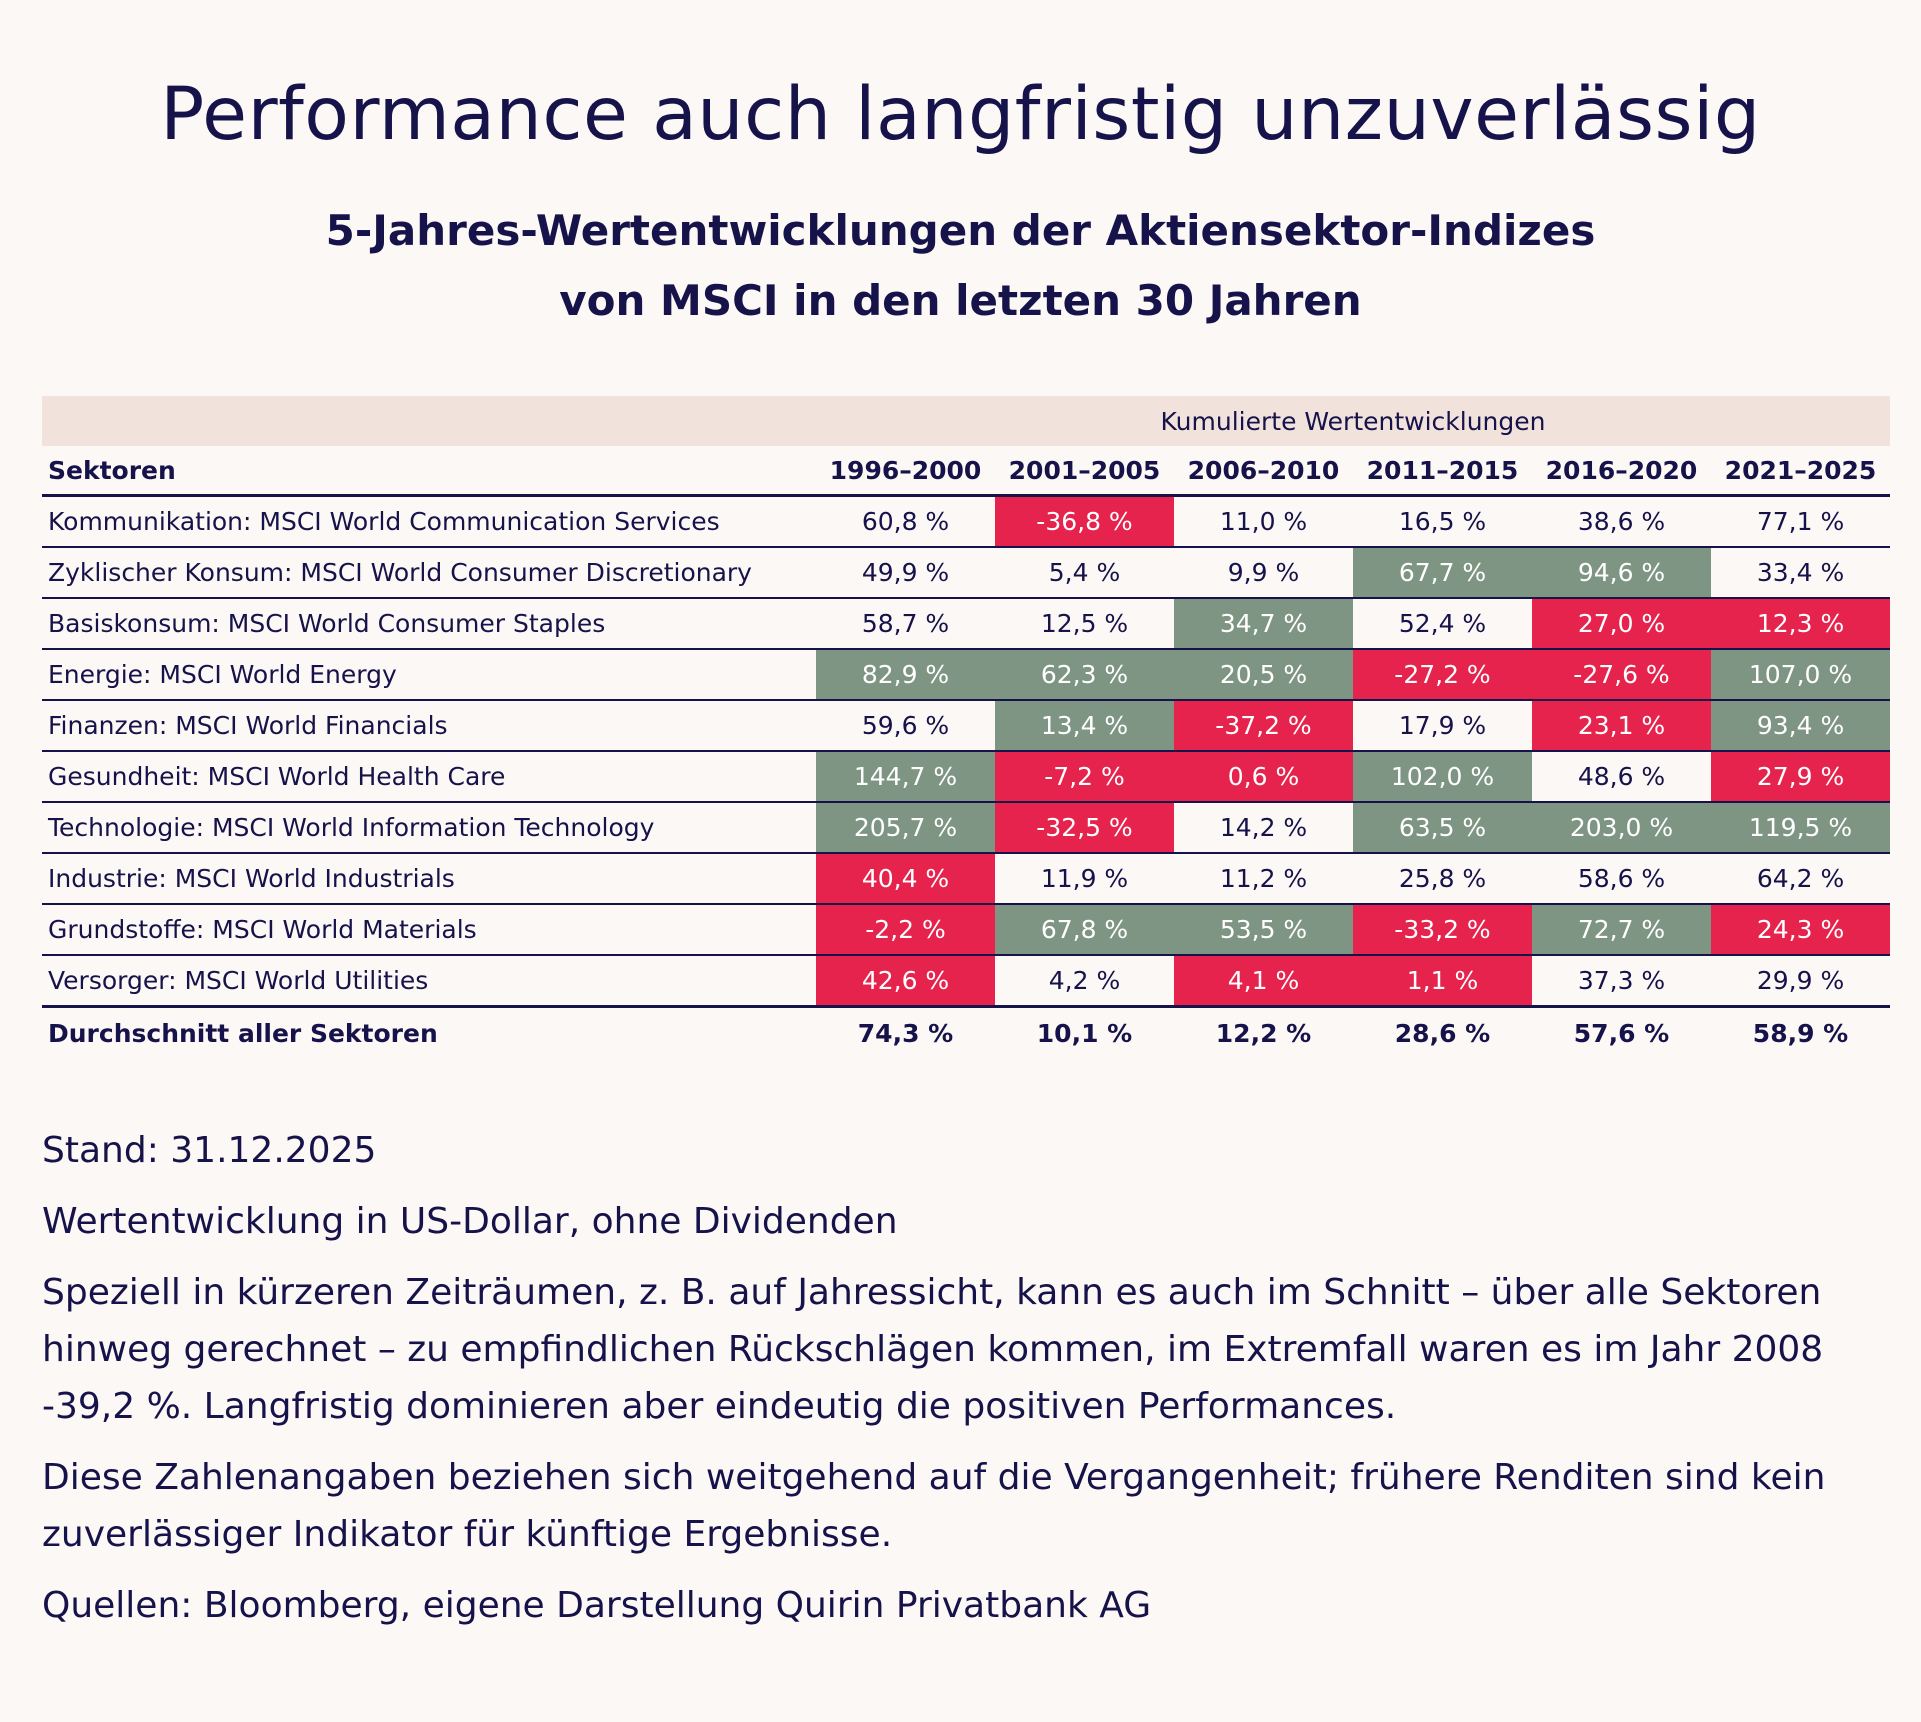  I want to click on performance-cell: 67,8 %, so click(1084, 930).